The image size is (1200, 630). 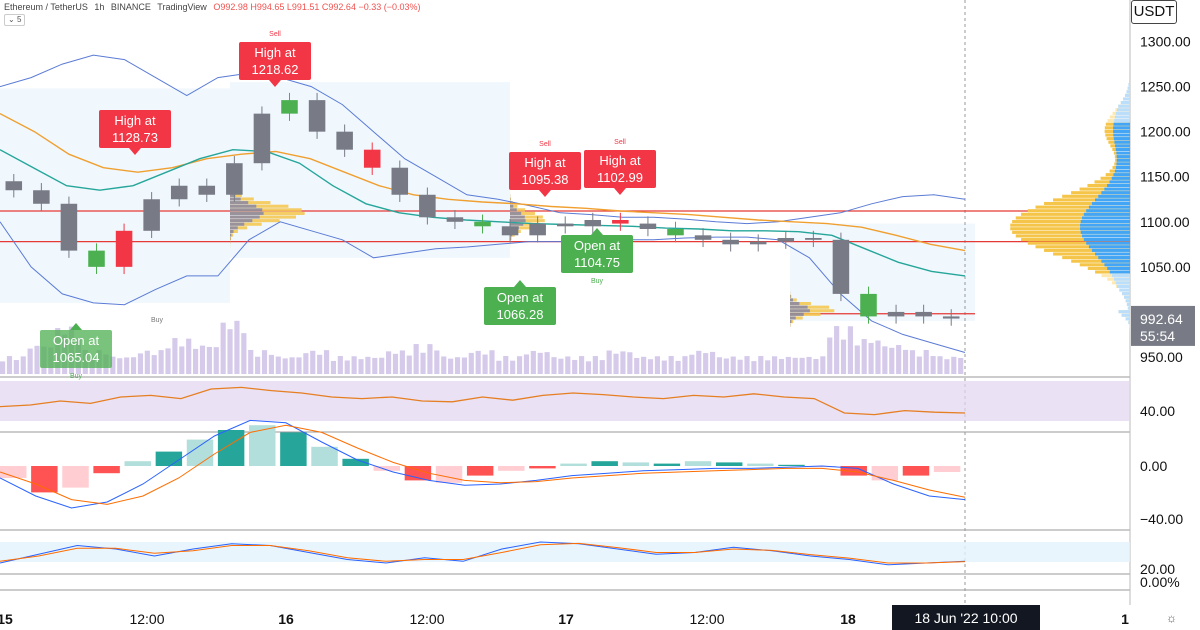 What do you see at coordinates (848, 619) in the screenshot?
I see `time-tick-label: 18` at bounding box center [848, 619].